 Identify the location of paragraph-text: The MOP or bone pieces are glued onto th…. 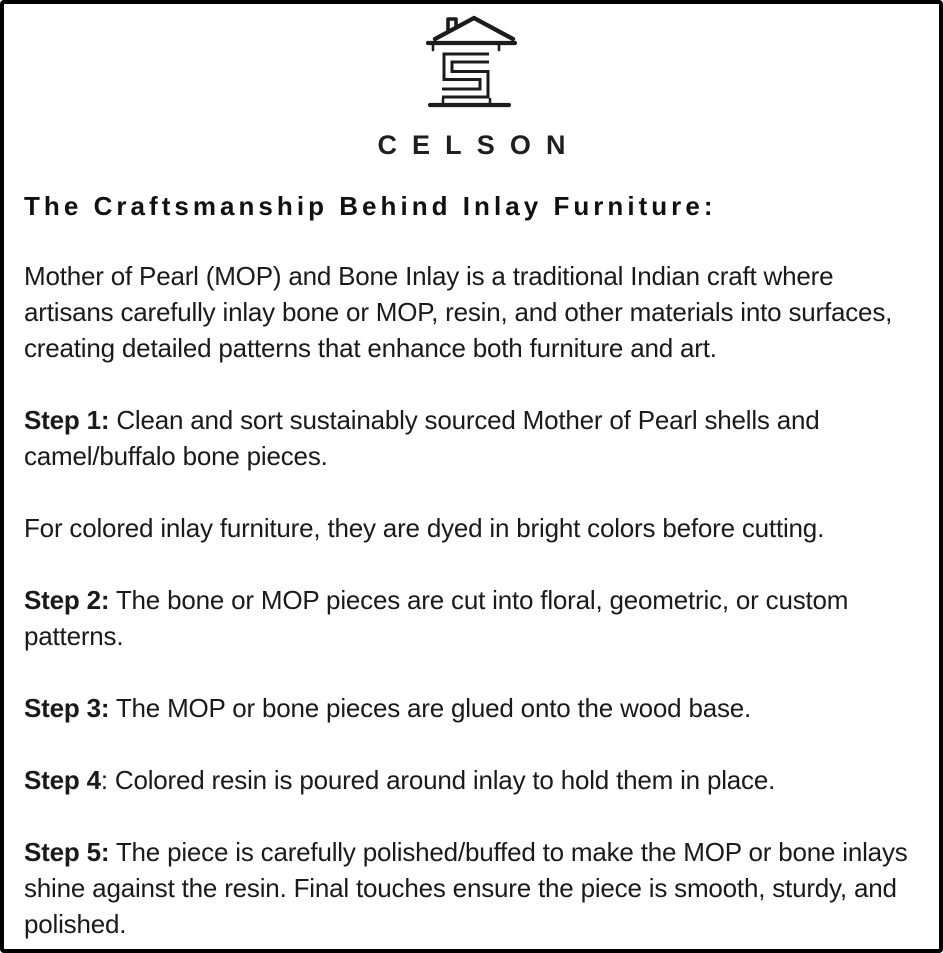
(430, 708).